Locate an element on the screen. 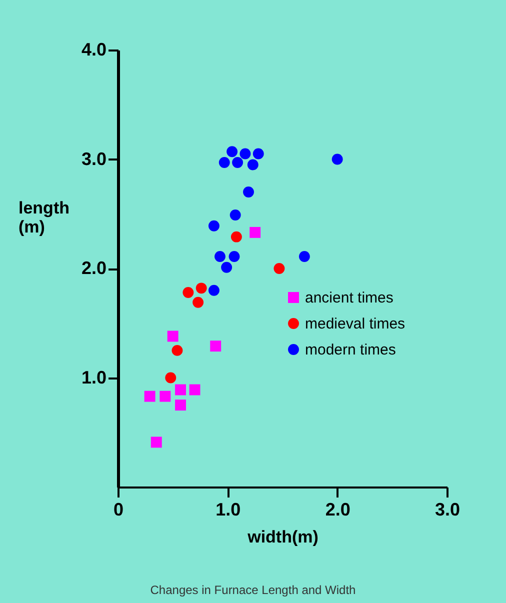 The image size is (506, 603). x-tick-label: 0 is located at coordinates (118, 510).